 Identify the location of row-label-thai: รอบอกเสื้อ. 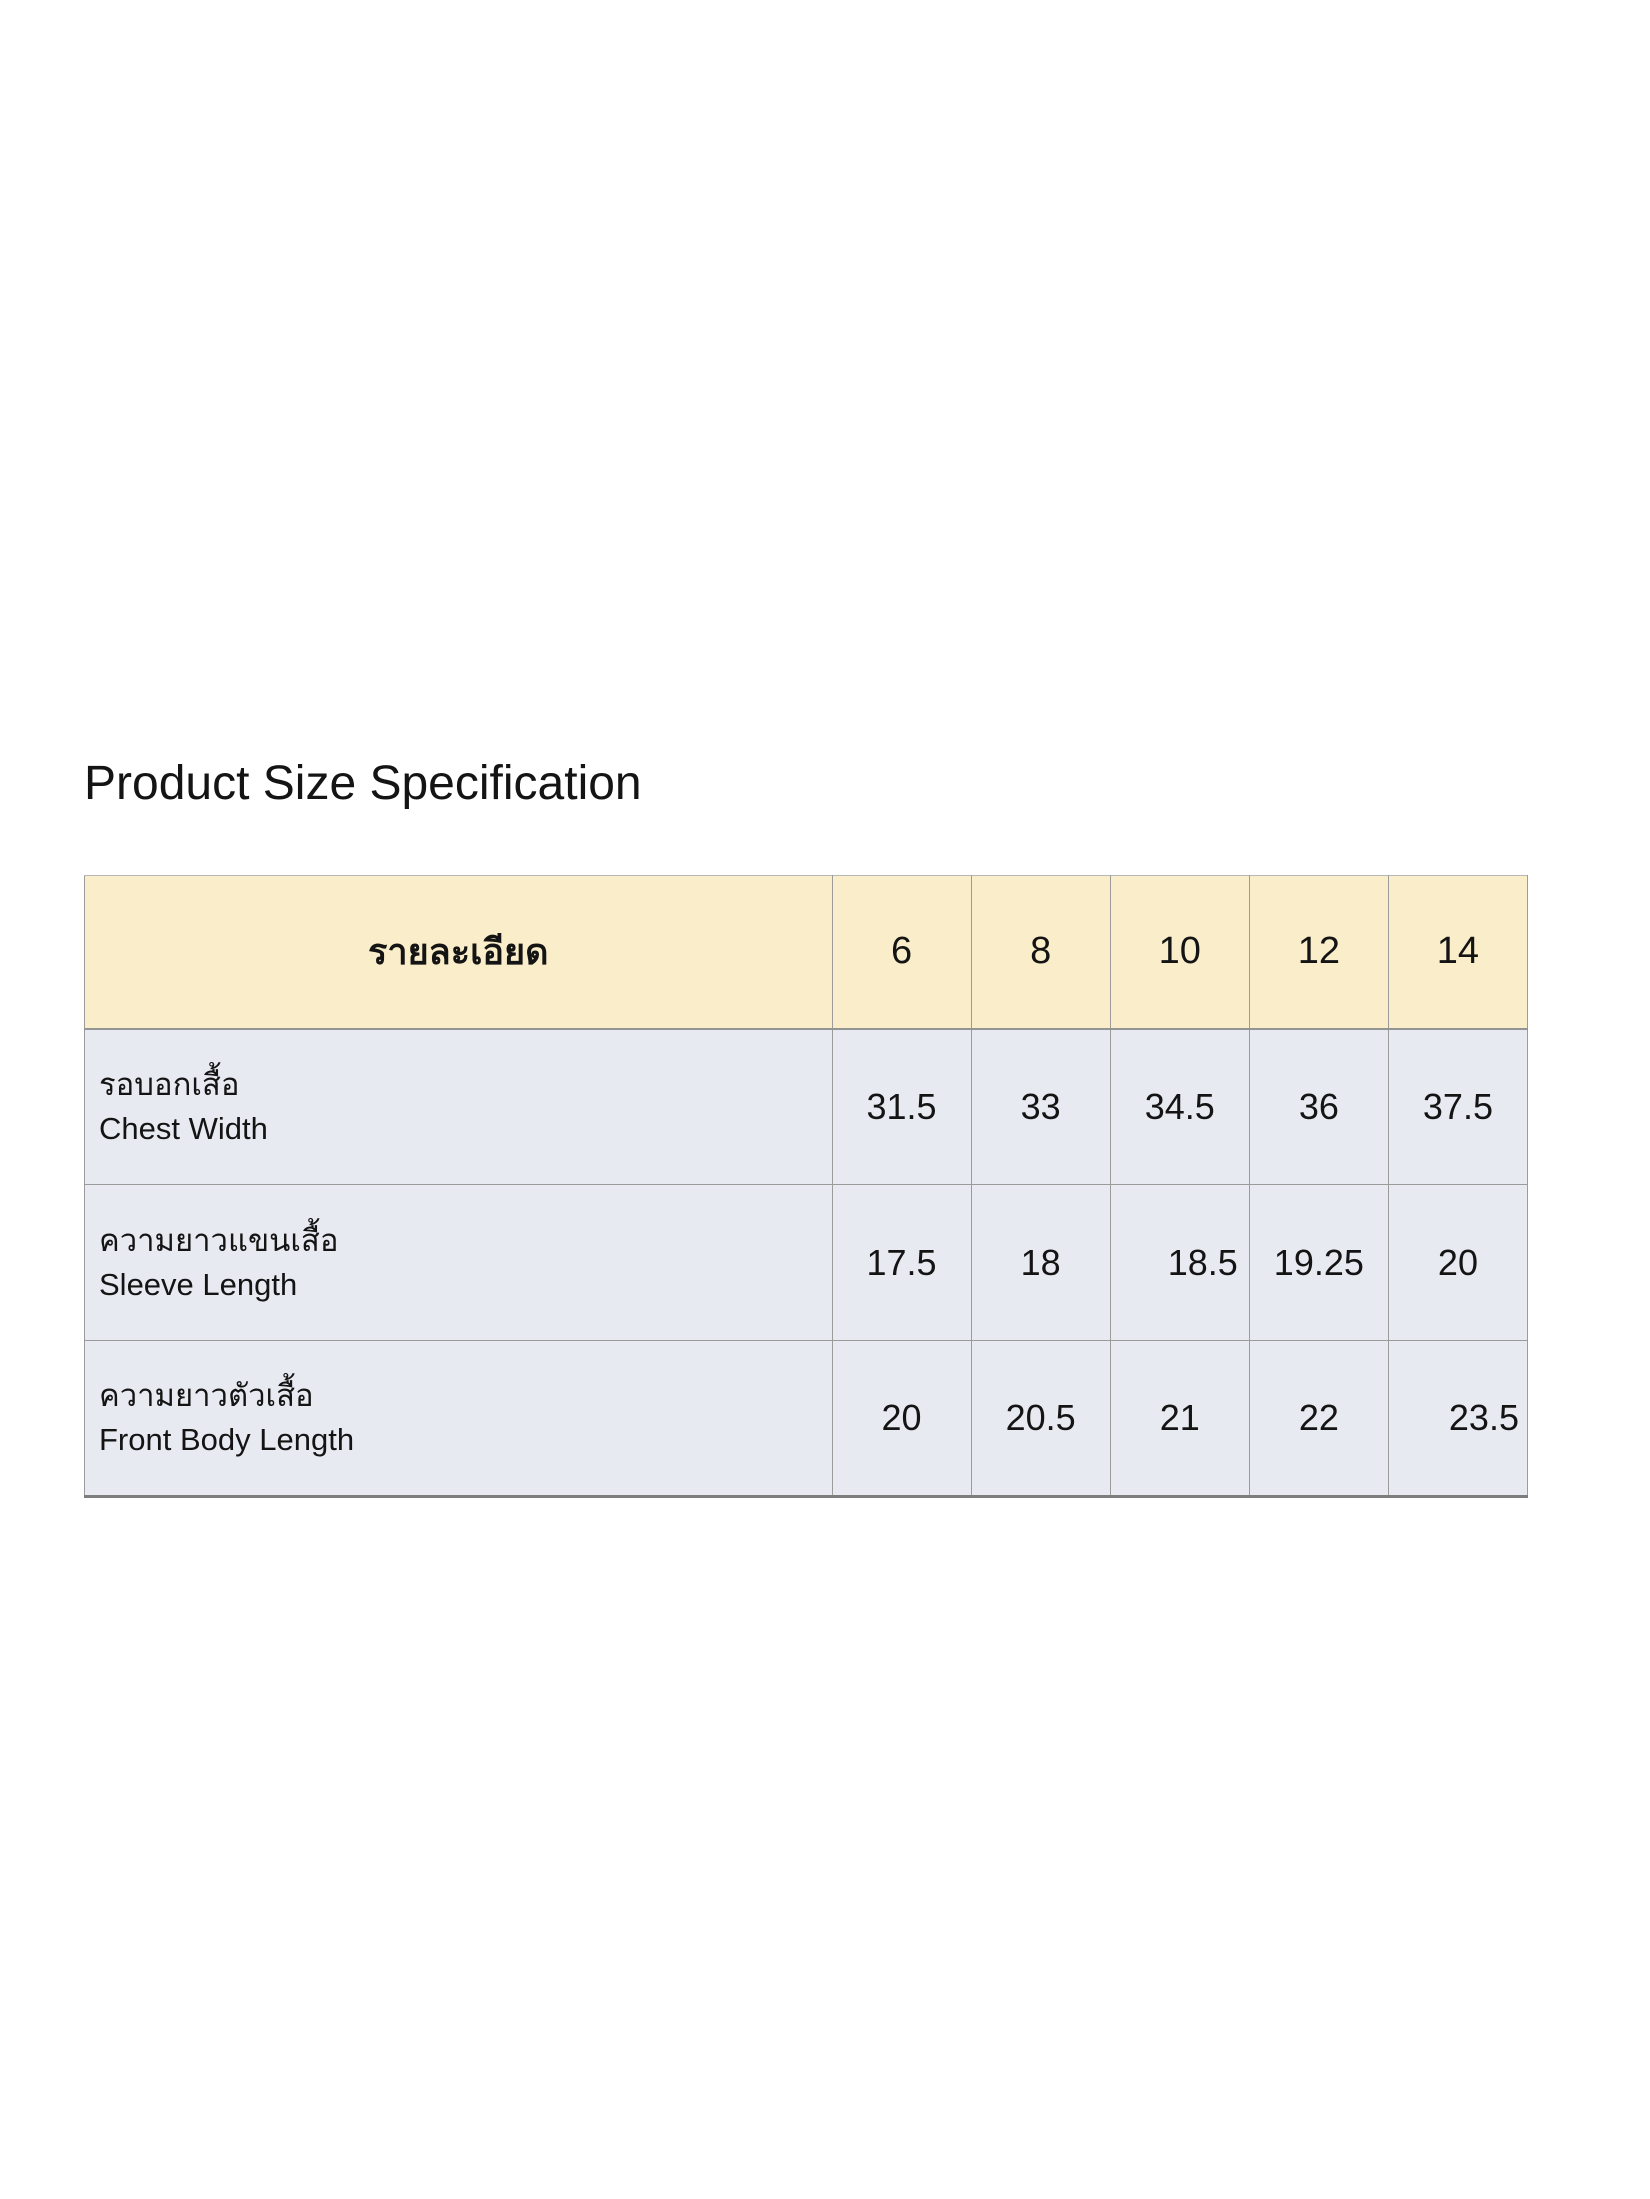
(169, 1084).